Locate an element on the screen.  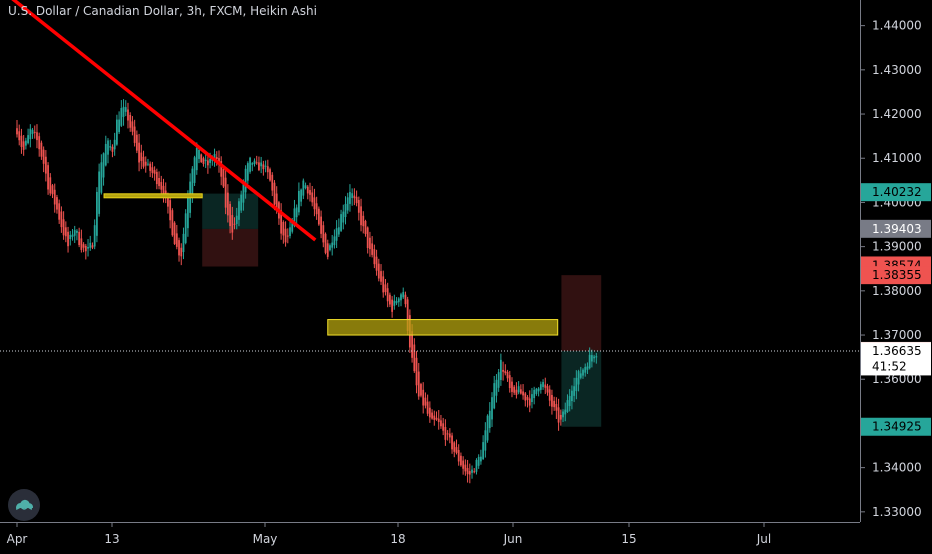
tradingview-cloud-icon is located at coordinates (24, 505).